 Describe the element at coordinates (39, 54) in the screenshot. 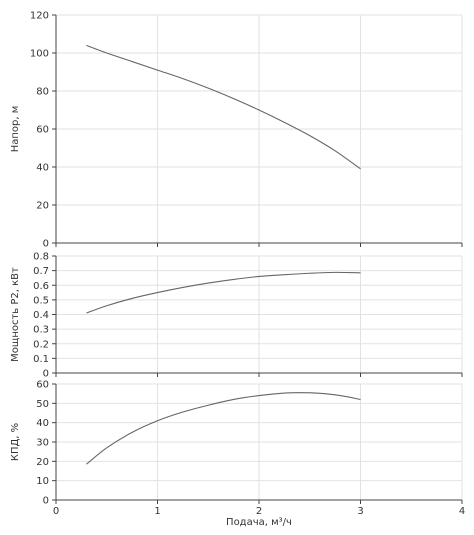

I see `y-tick-label: 100` at that location.